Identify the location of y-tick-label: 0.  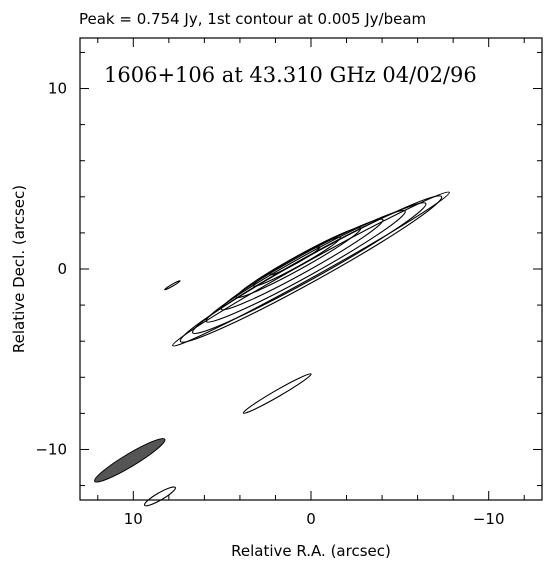
(62, 269).